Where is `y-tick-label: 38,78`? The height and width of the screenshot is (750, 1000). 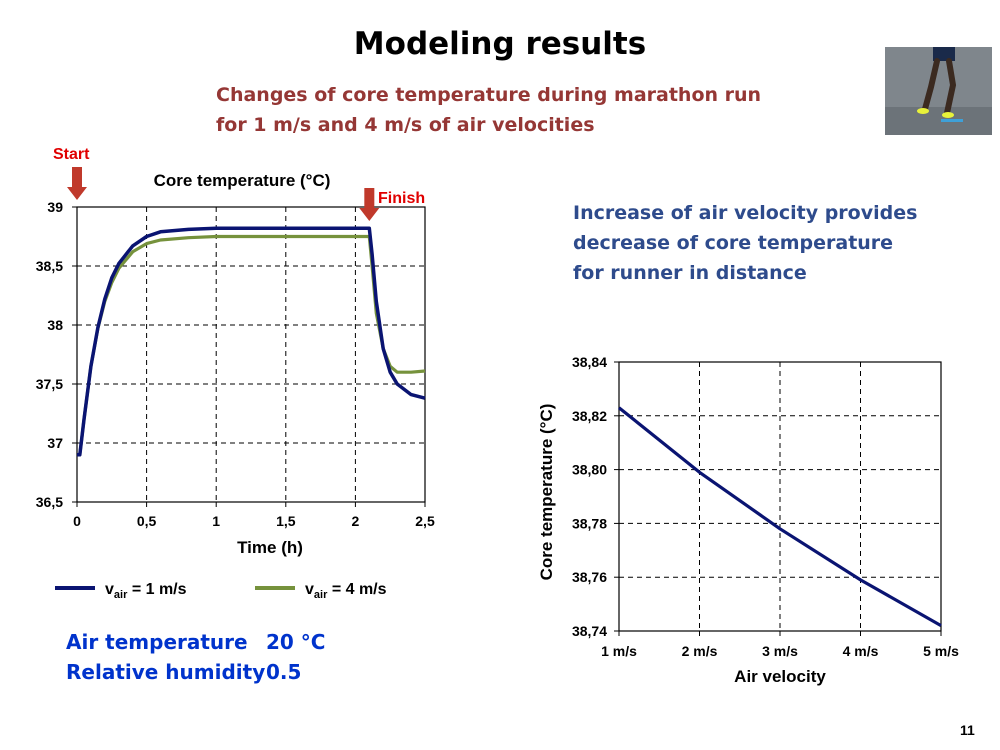
y-tick-label: 38,78 is located at coordinates (589, 523).